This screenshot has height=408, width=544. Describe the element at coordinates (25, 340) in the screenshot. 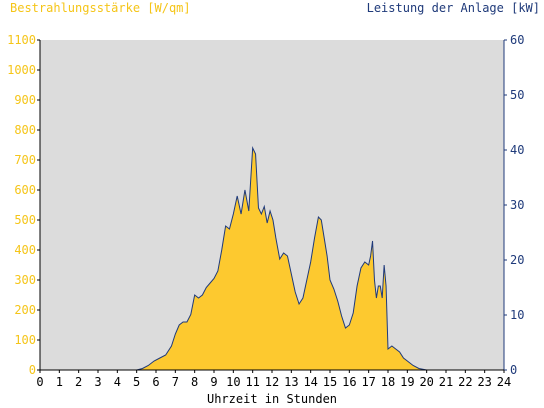

I see `y-left-tick-label: 100` at that location.